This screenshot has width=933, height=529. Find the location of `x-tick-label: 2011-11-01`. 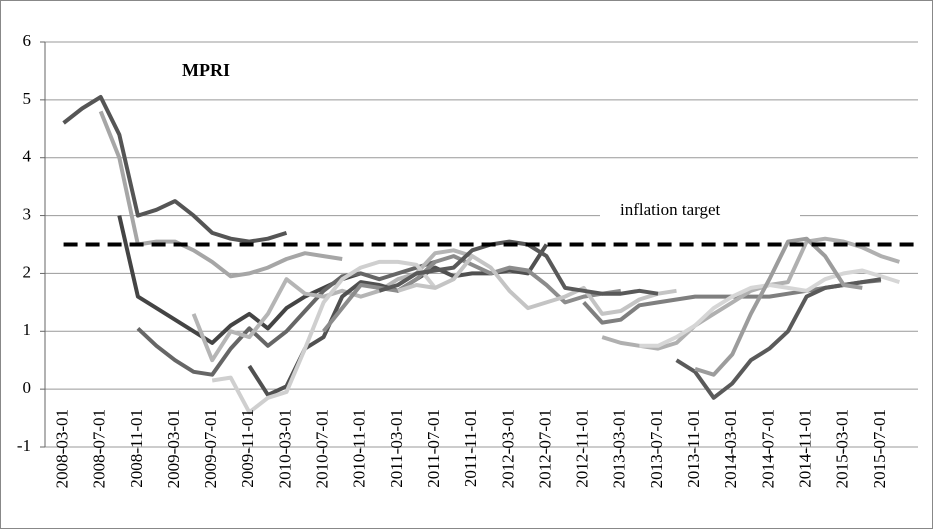

x-tick-label: 2011-11-01 is located at coordinates (470, 448).